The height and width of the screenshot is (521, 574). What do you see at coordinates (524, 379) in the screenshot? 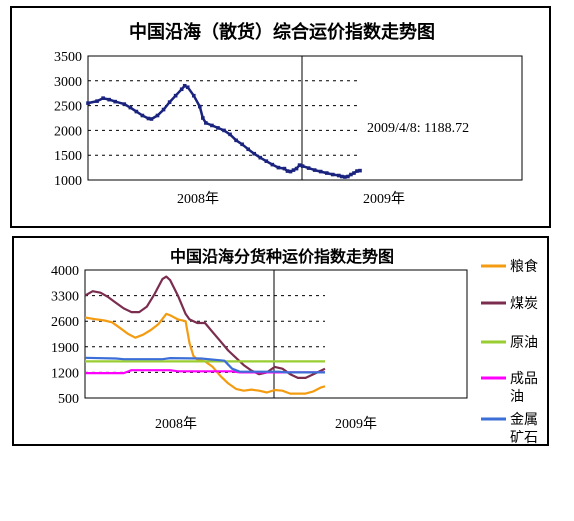
I see `legend-label: 成品` at bounding box center [524, 379].